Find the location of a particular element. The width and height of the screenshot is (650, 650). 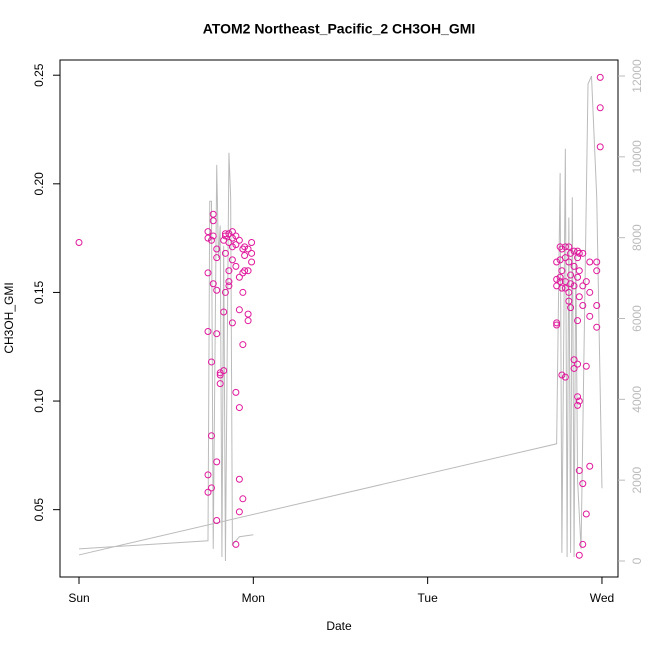

y2-tick-label: 10000 is located at coordinates (637, 157).